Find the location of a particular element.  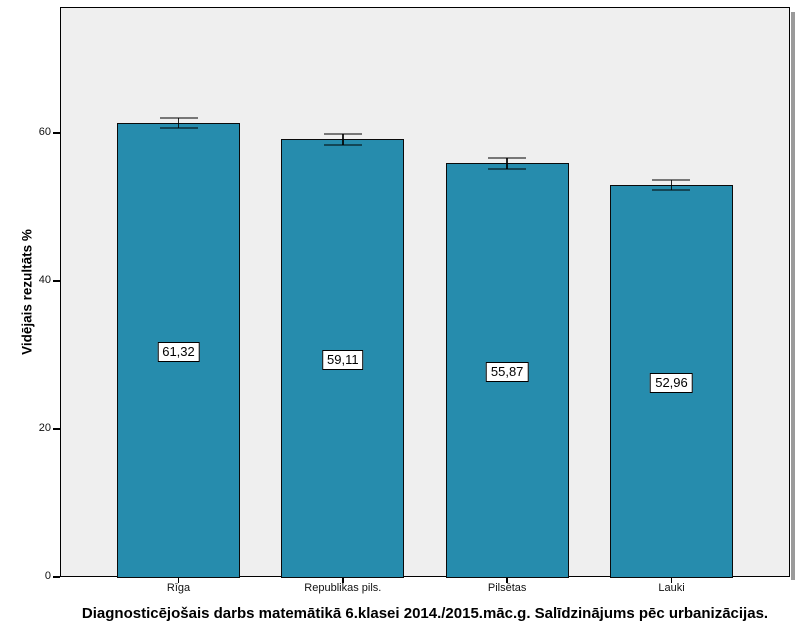

plot-area-shadow is located at coordinates (793, 296).